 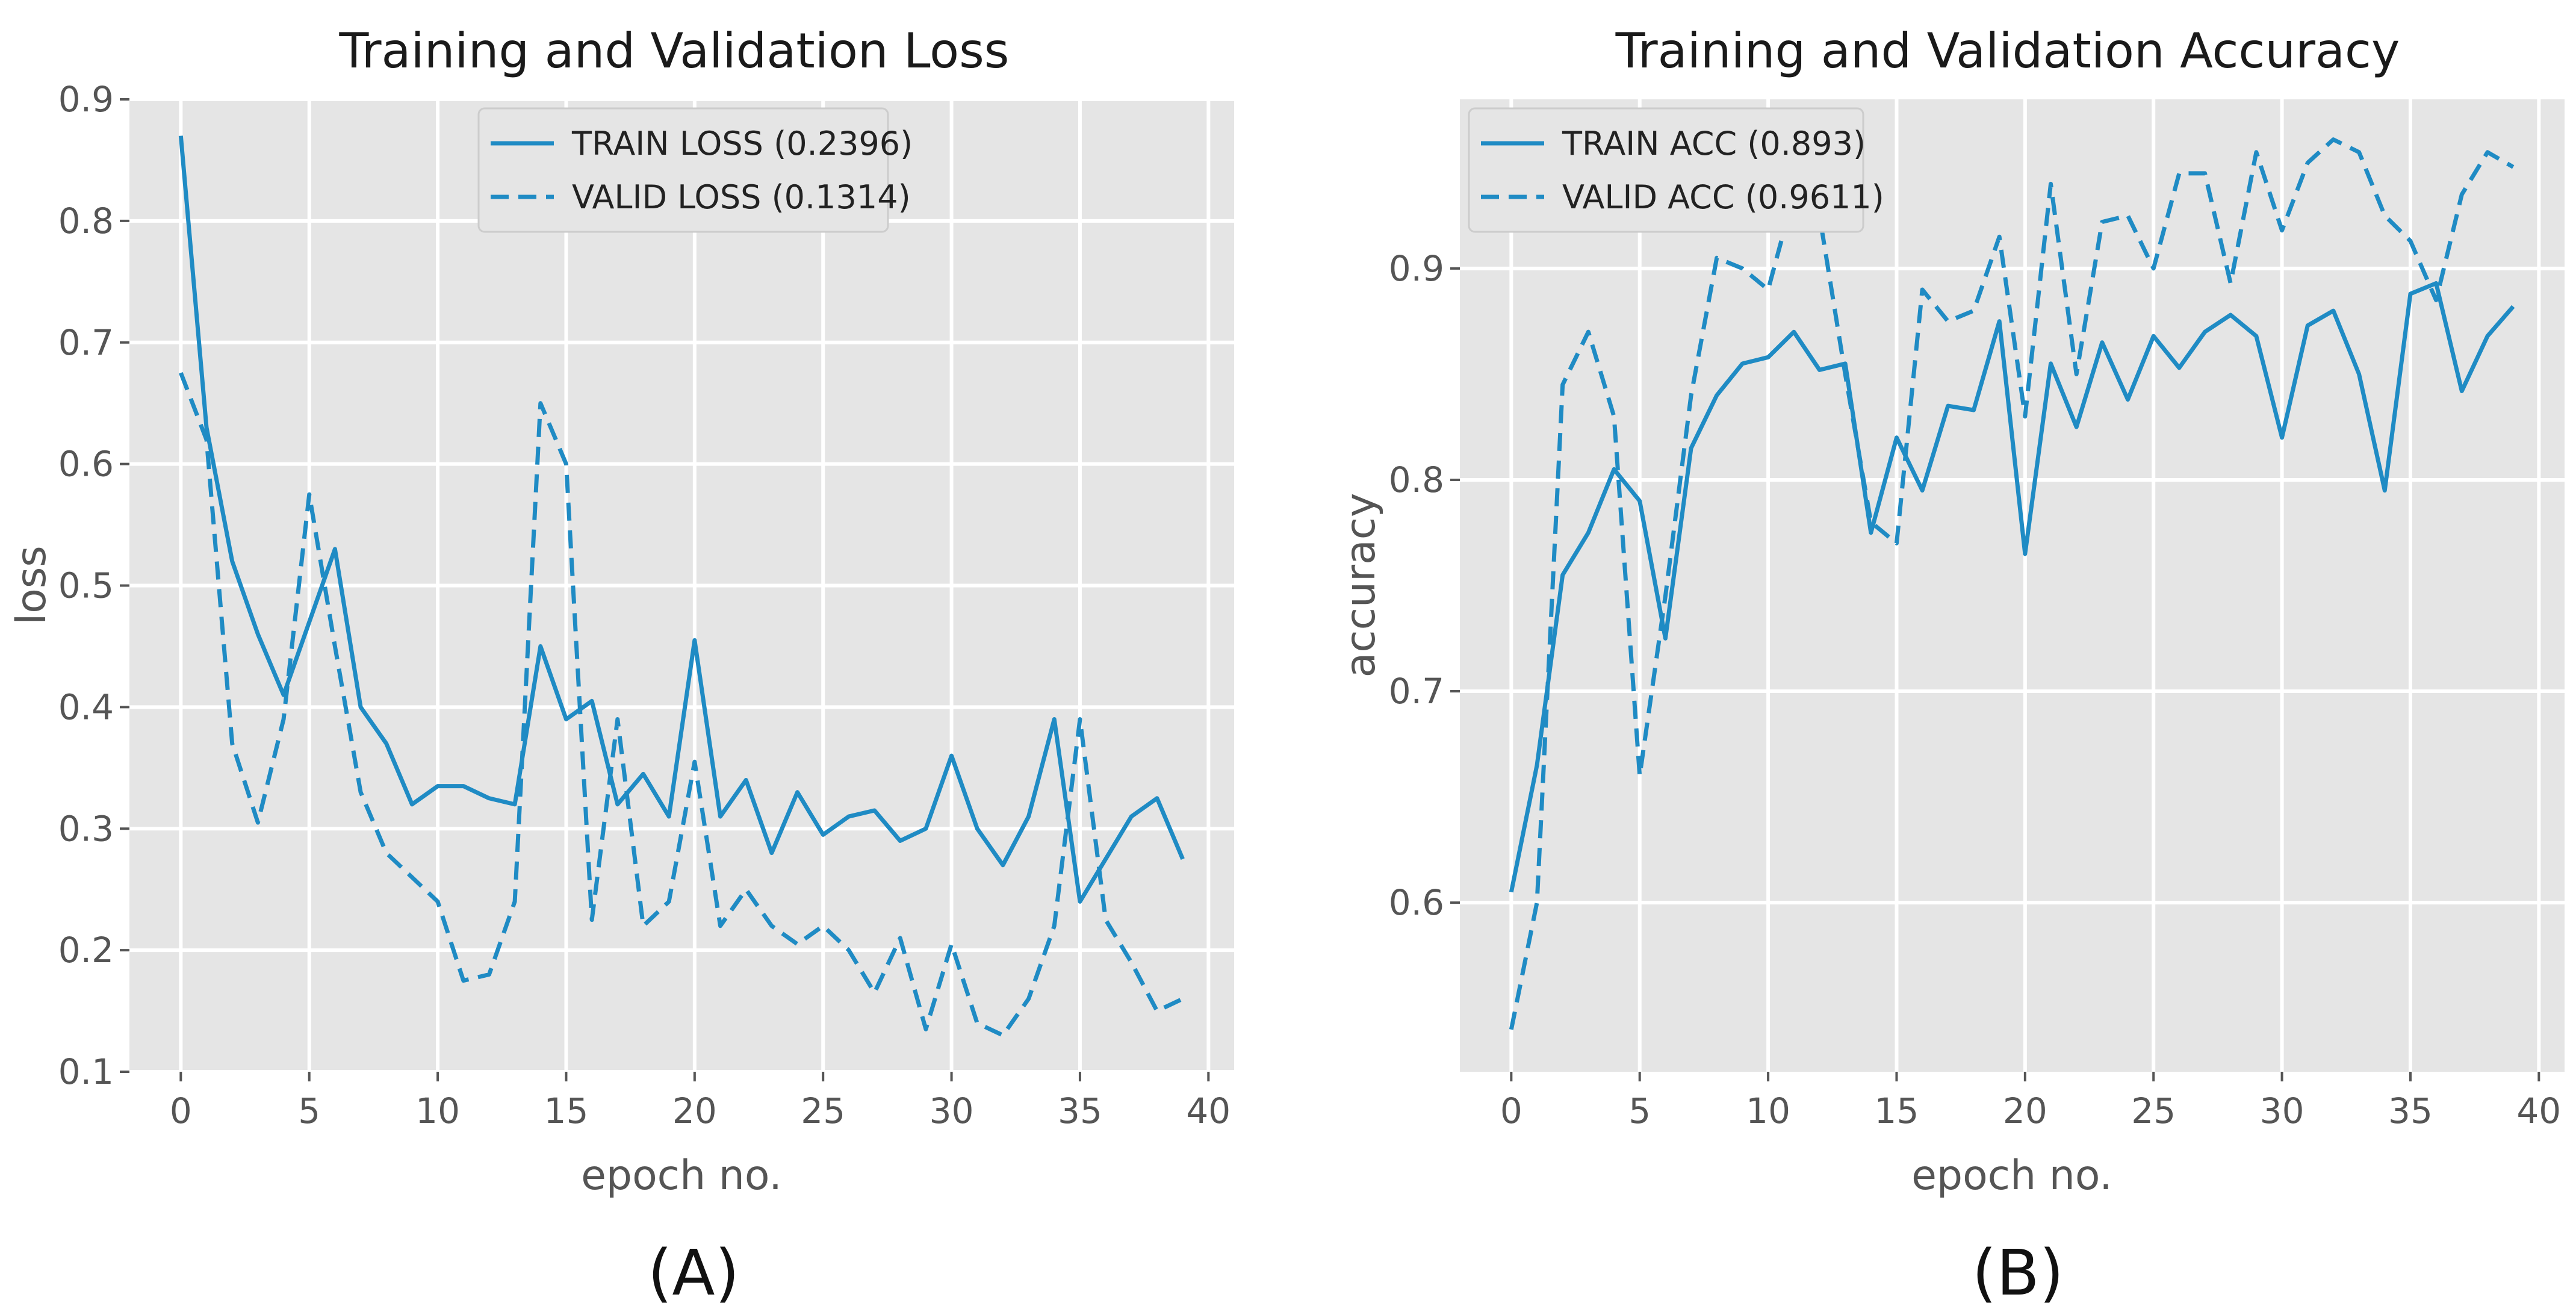 I want to click on loss-legend: TRAIN LOSS (0.2396) VALID LOSS (0.1314), so click(x=695, y=170).